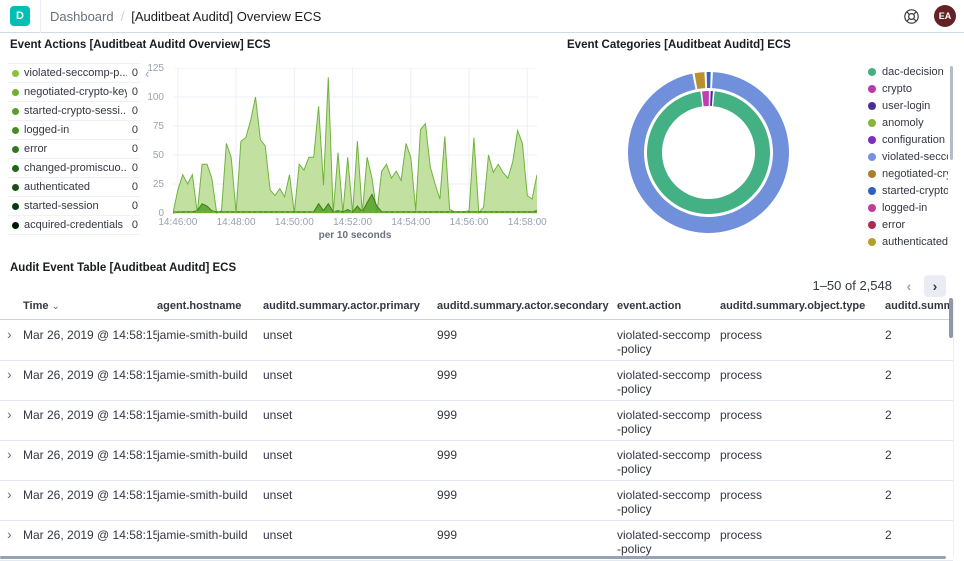 The image size is (964, 561). What do you see at coordinates (908, 241) in the screenshot?
I see `legend-item: authenticated` at bounding box center [908, 241].